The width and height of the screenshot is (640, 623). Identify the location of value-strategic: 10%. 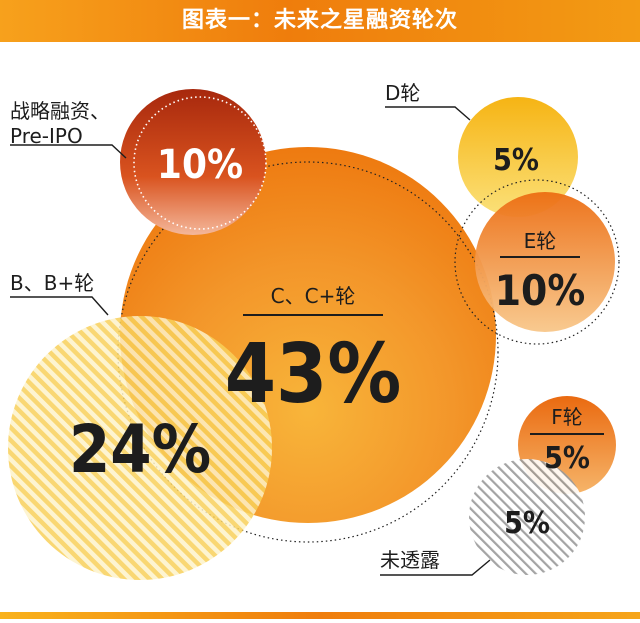
(200, 165).